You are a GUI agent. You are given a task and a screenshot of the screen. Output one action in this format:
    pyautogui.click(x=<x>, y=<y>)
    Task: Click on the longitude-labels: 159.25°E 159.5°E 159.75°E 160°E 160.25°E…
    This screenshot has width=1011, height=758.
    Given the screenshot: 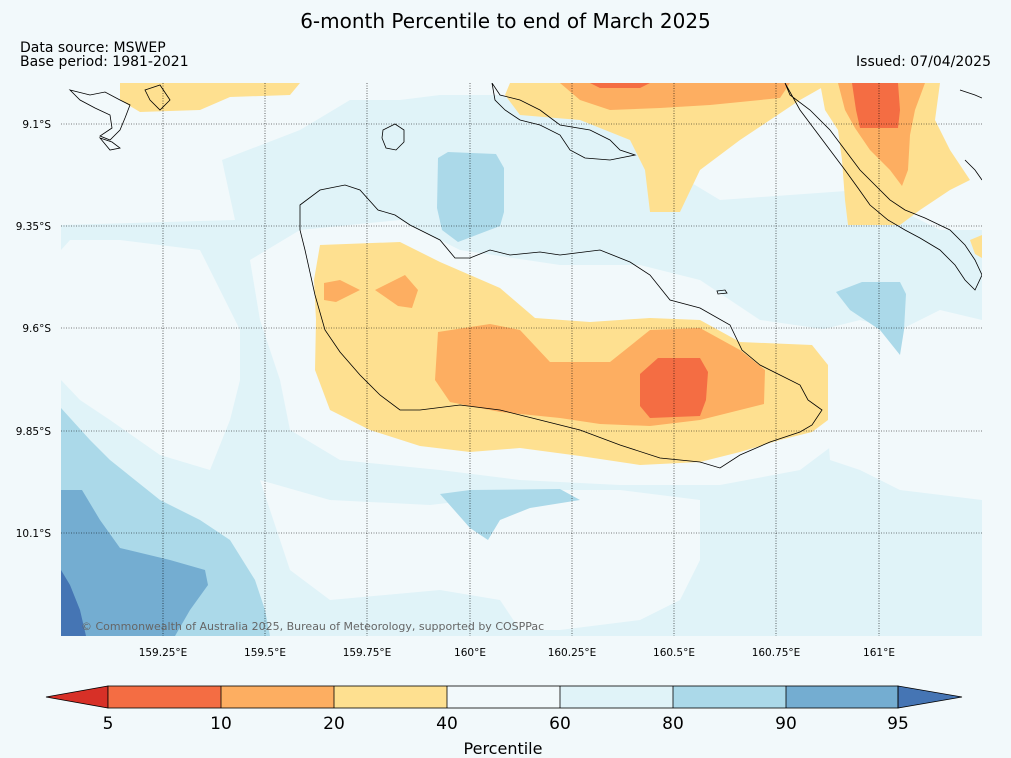 What is the action you would take?
    pyautogui.click(x=517, y=653)
    